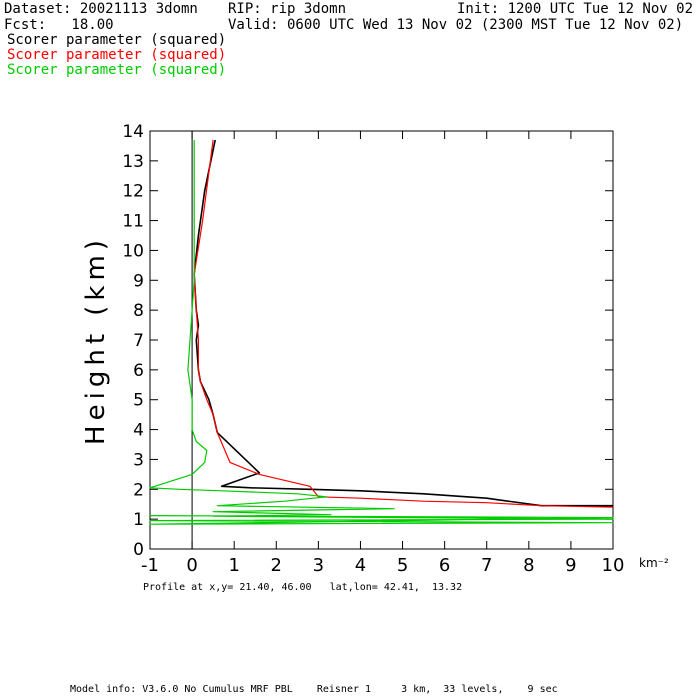 This screenshot has width=700, height=700. What do you see at coordinates (133, 251) in the screenshot?
I see `y-tick-label: 10` at bounding box center [133, 251].